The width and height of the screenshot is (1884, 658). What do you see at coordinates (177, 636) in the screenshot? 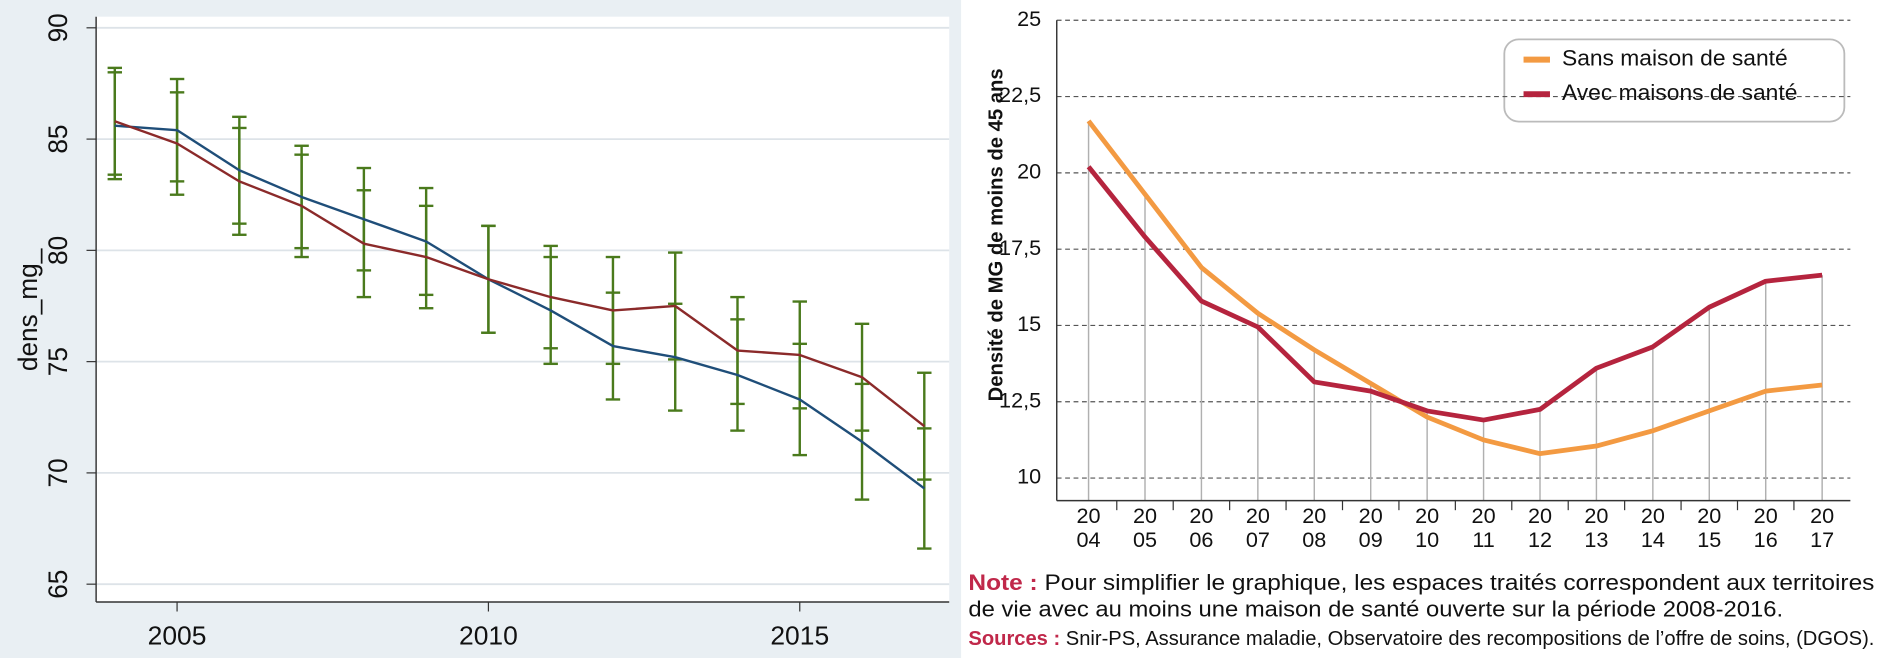
I see `x-tick-label: 2005` at bounding box center [177, 636].